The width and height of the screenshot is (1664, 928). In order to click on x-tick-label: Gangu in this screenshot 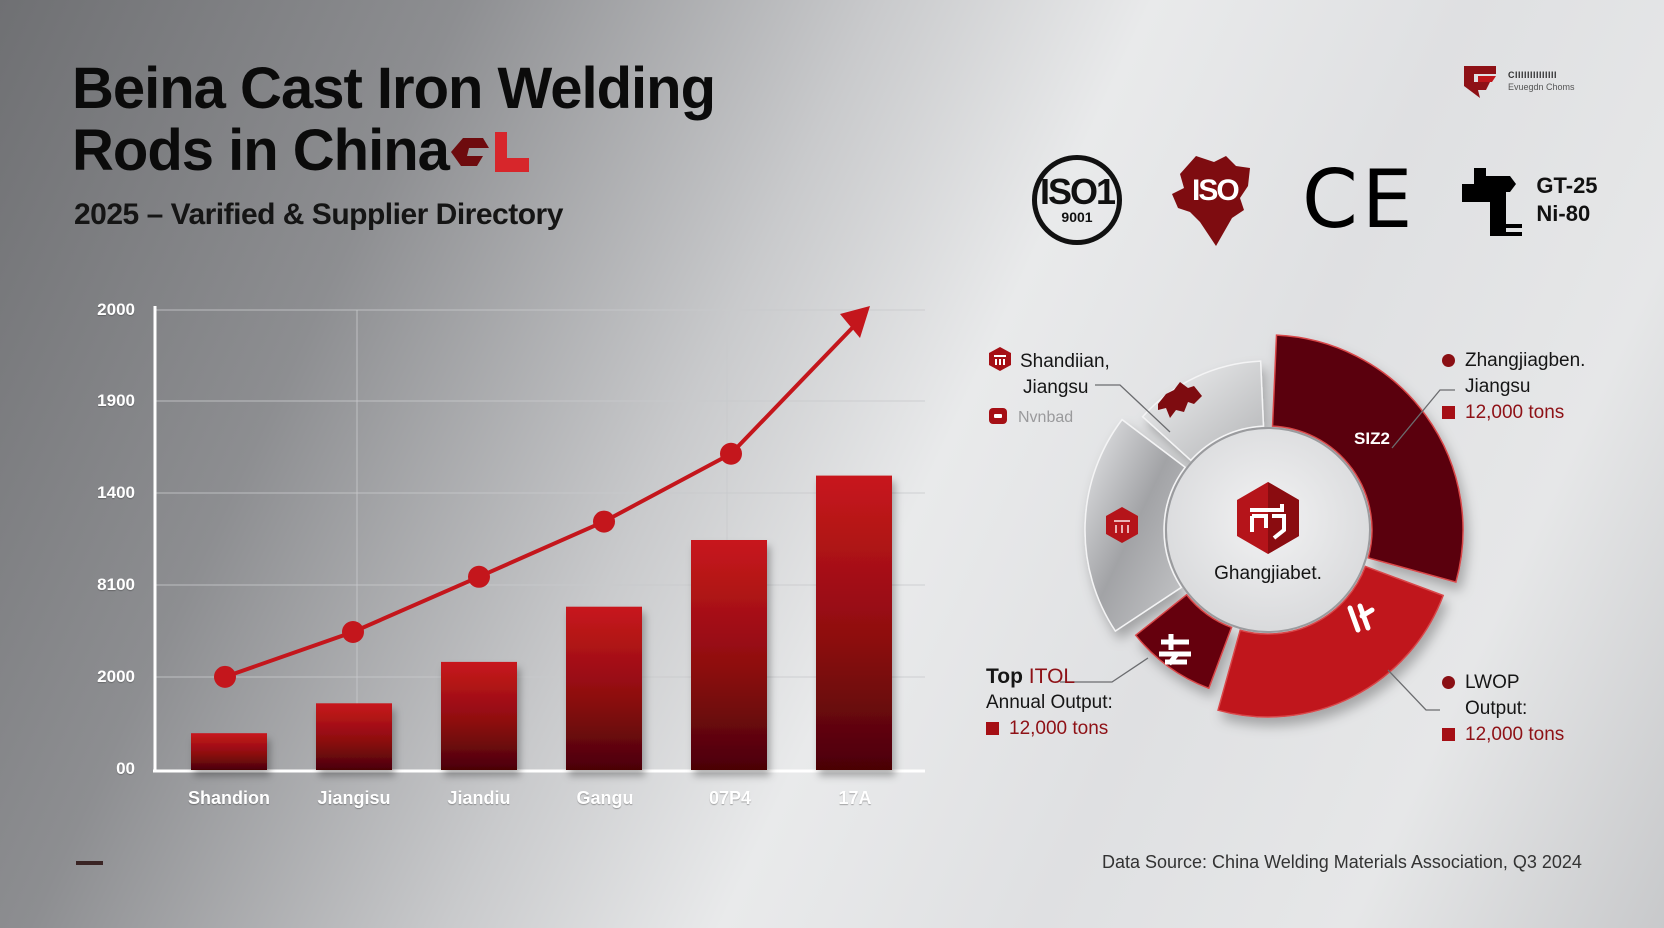, I will do `click(605, 798)`.